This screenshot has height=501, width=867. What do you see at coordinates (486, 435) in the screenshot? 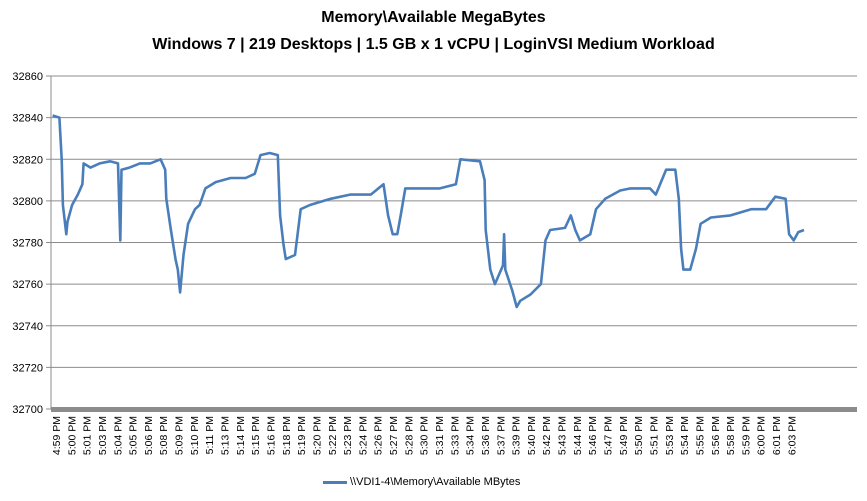
I see `x-tick-label: 5:36 PM` at bounding box center [486, 435].